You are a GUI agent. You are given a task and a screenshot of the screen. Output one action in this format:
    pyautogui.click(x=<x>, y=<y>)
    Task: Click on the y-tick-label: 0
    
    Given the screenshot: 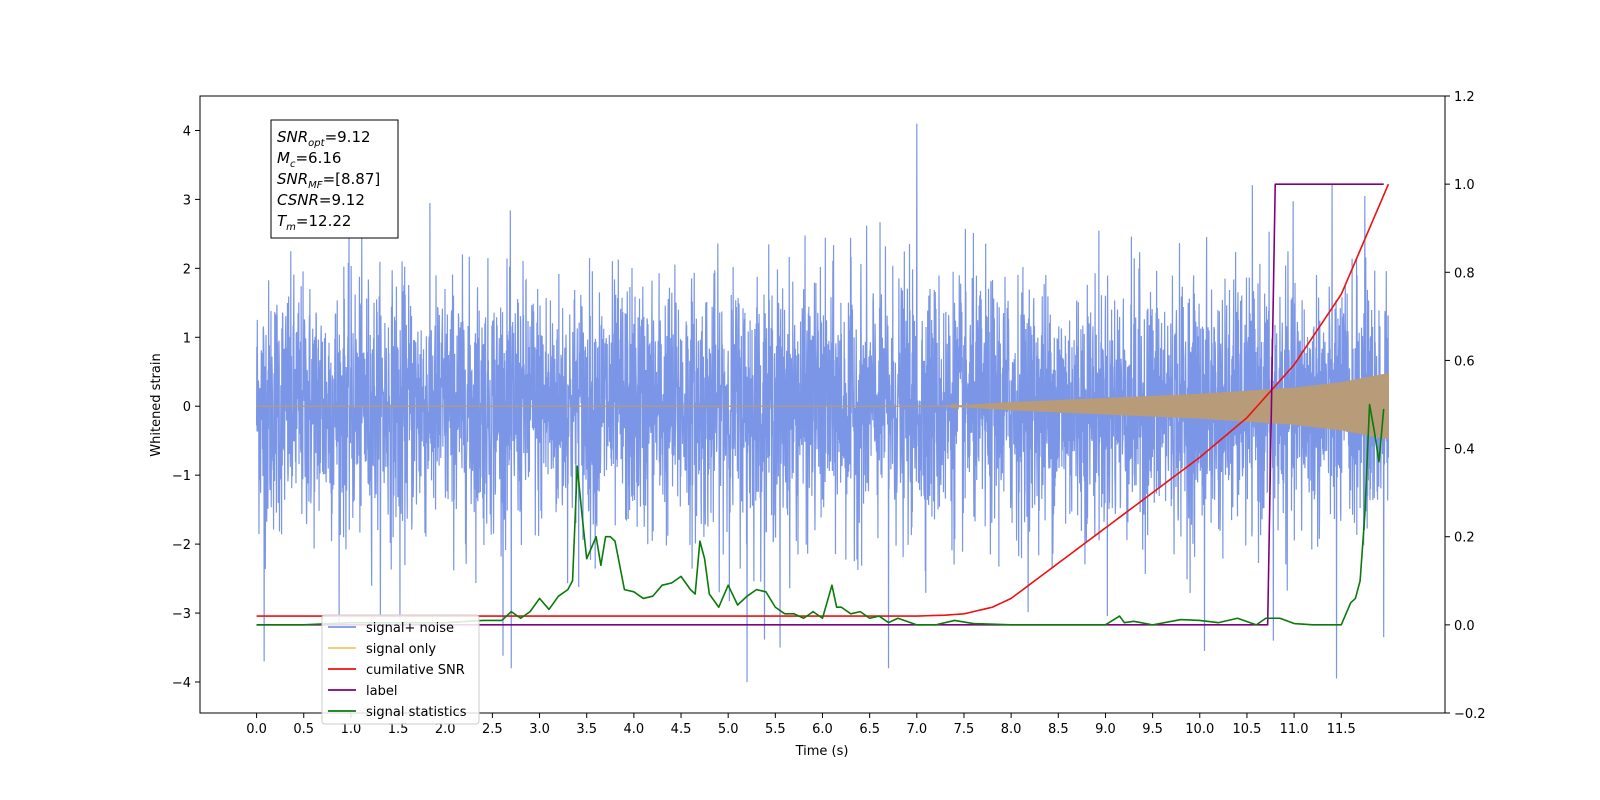 What is the action you would take?
    pyautogui.click(x=187, y=407)
    